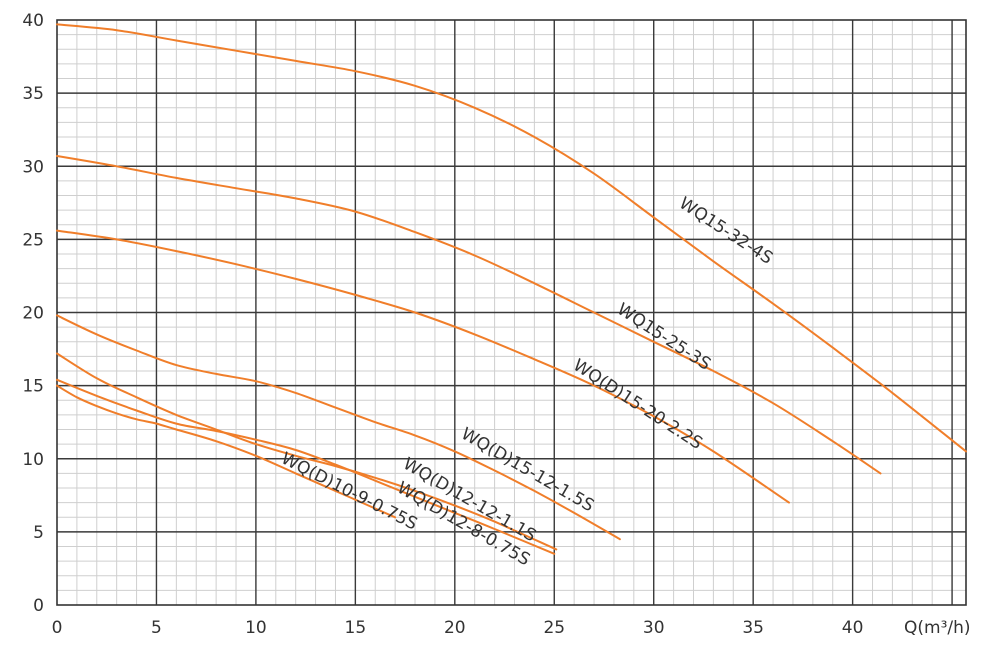  I want to click on curve-wq-d-12-8-0-75s, so click(306, 466).